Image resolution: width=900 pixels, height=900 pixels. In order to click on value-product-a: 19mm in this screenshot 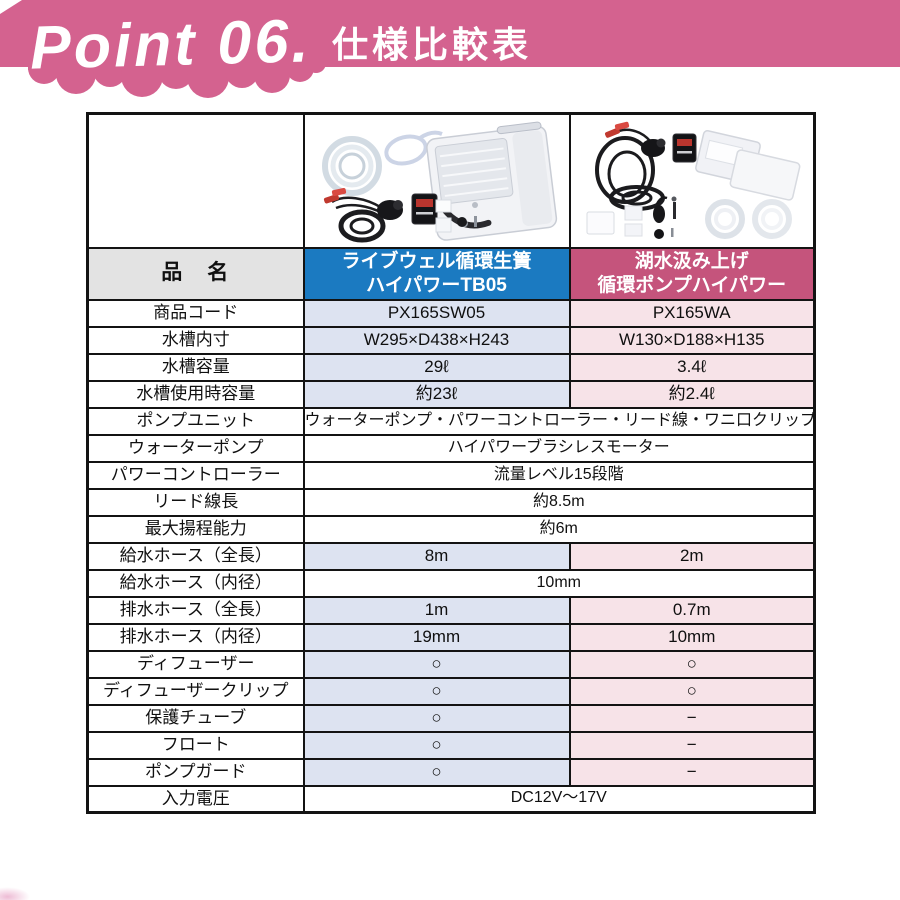, I will do `click(436, 637)`.